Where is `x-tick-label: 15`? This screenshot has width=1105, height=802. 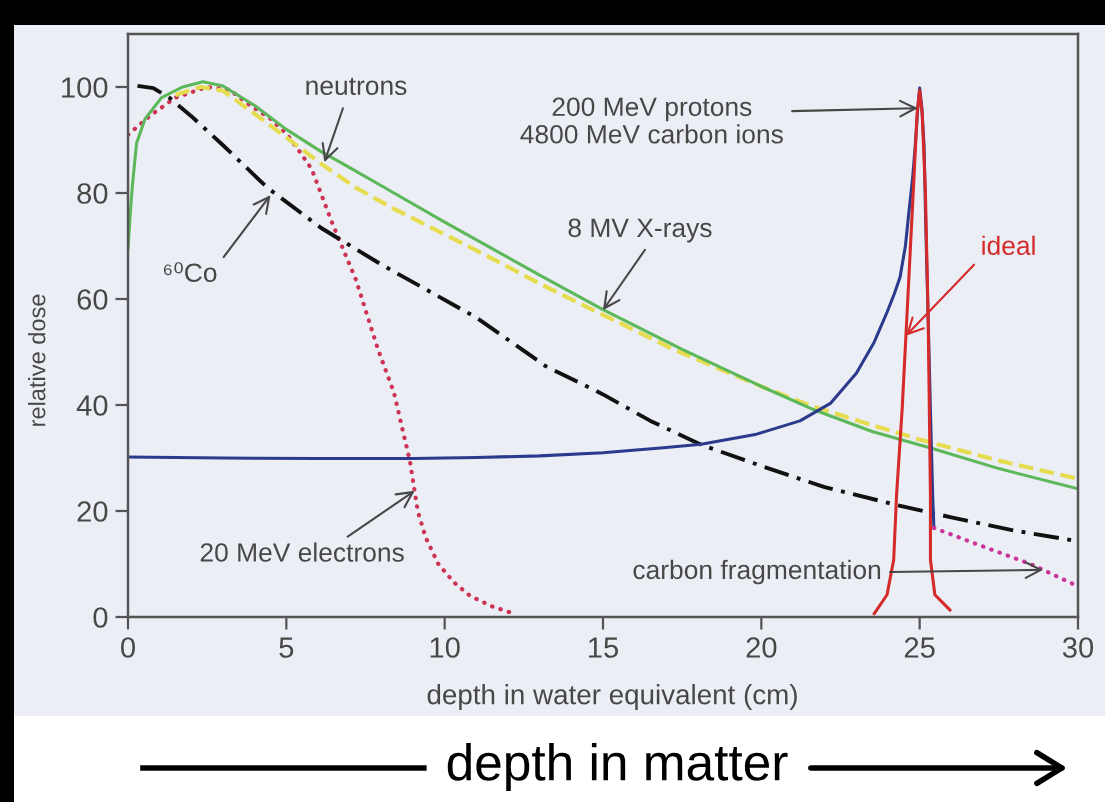 x-tick-label: 15 is located at coordinates (603, 647).